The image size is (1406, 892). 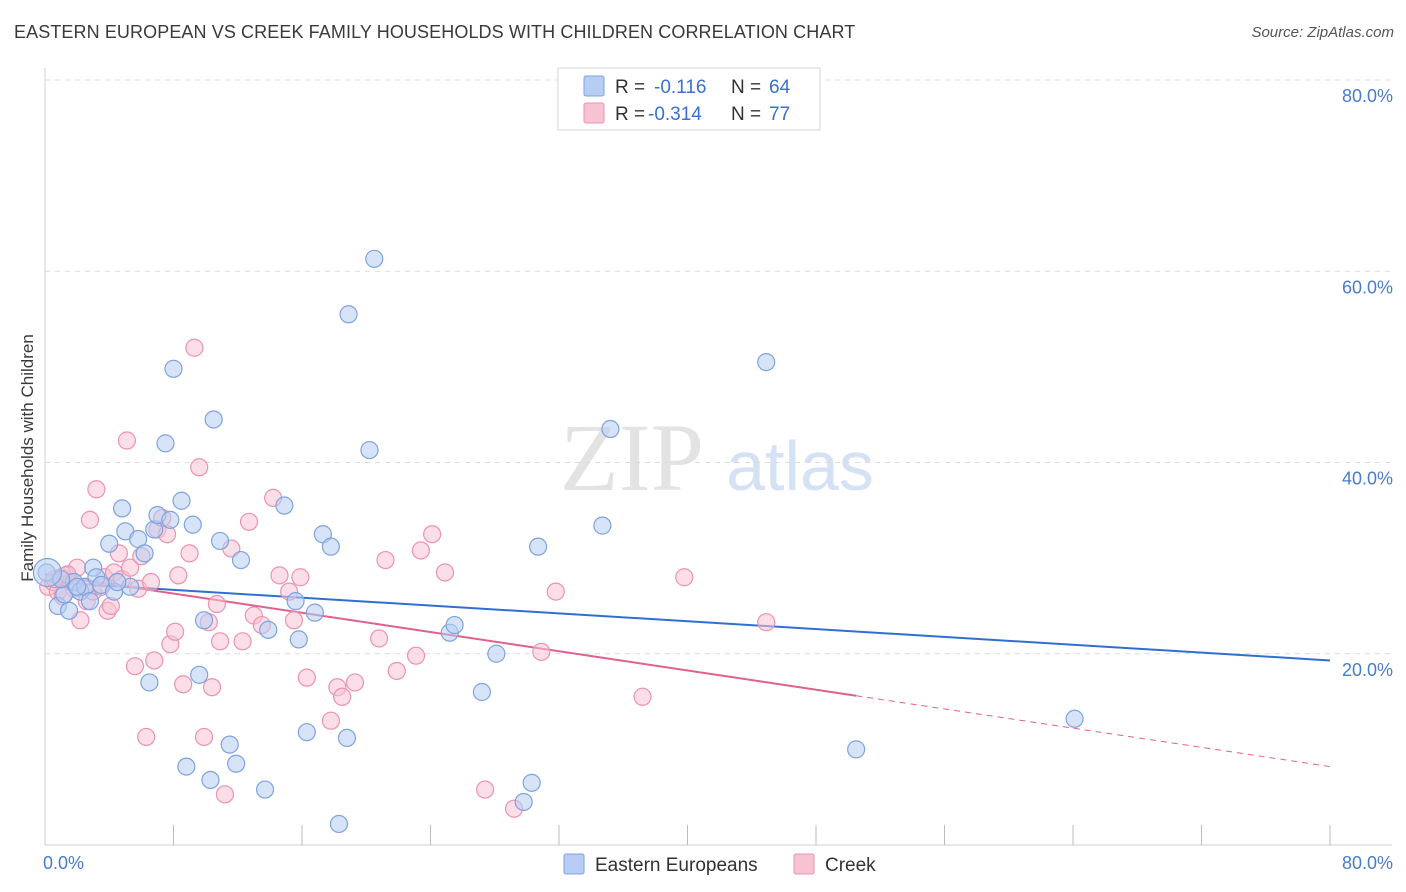 What do you see at coordinates (804, 864) in the screenshot?
I see `bottom-legend-swatch-pink` at bounding box center [804, 864].